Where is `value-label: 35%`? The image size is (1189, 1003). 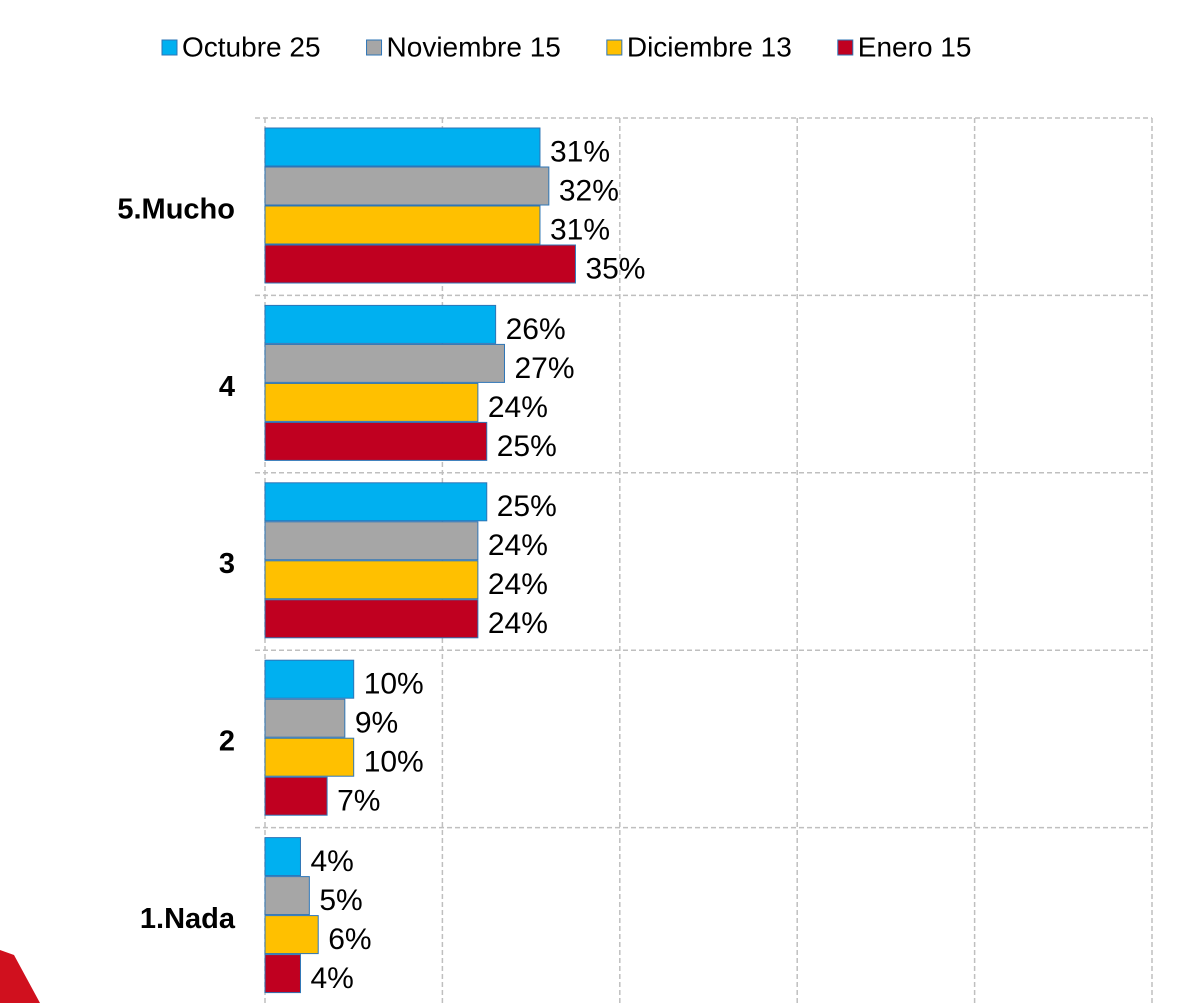 value-label: 35% is located at coordinates (615, 268).